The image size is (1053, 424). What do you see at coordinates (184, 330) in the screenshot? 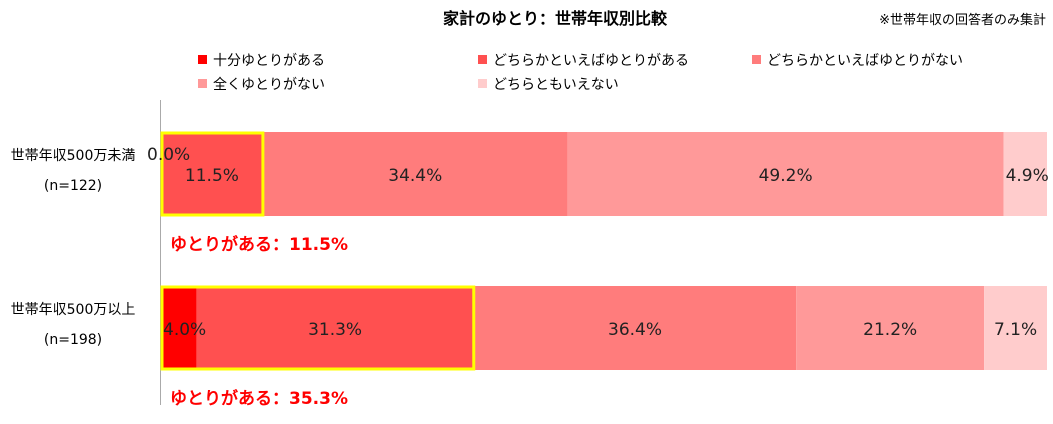
I see `value-label: 4.0%` at bounding box center [184, 330].